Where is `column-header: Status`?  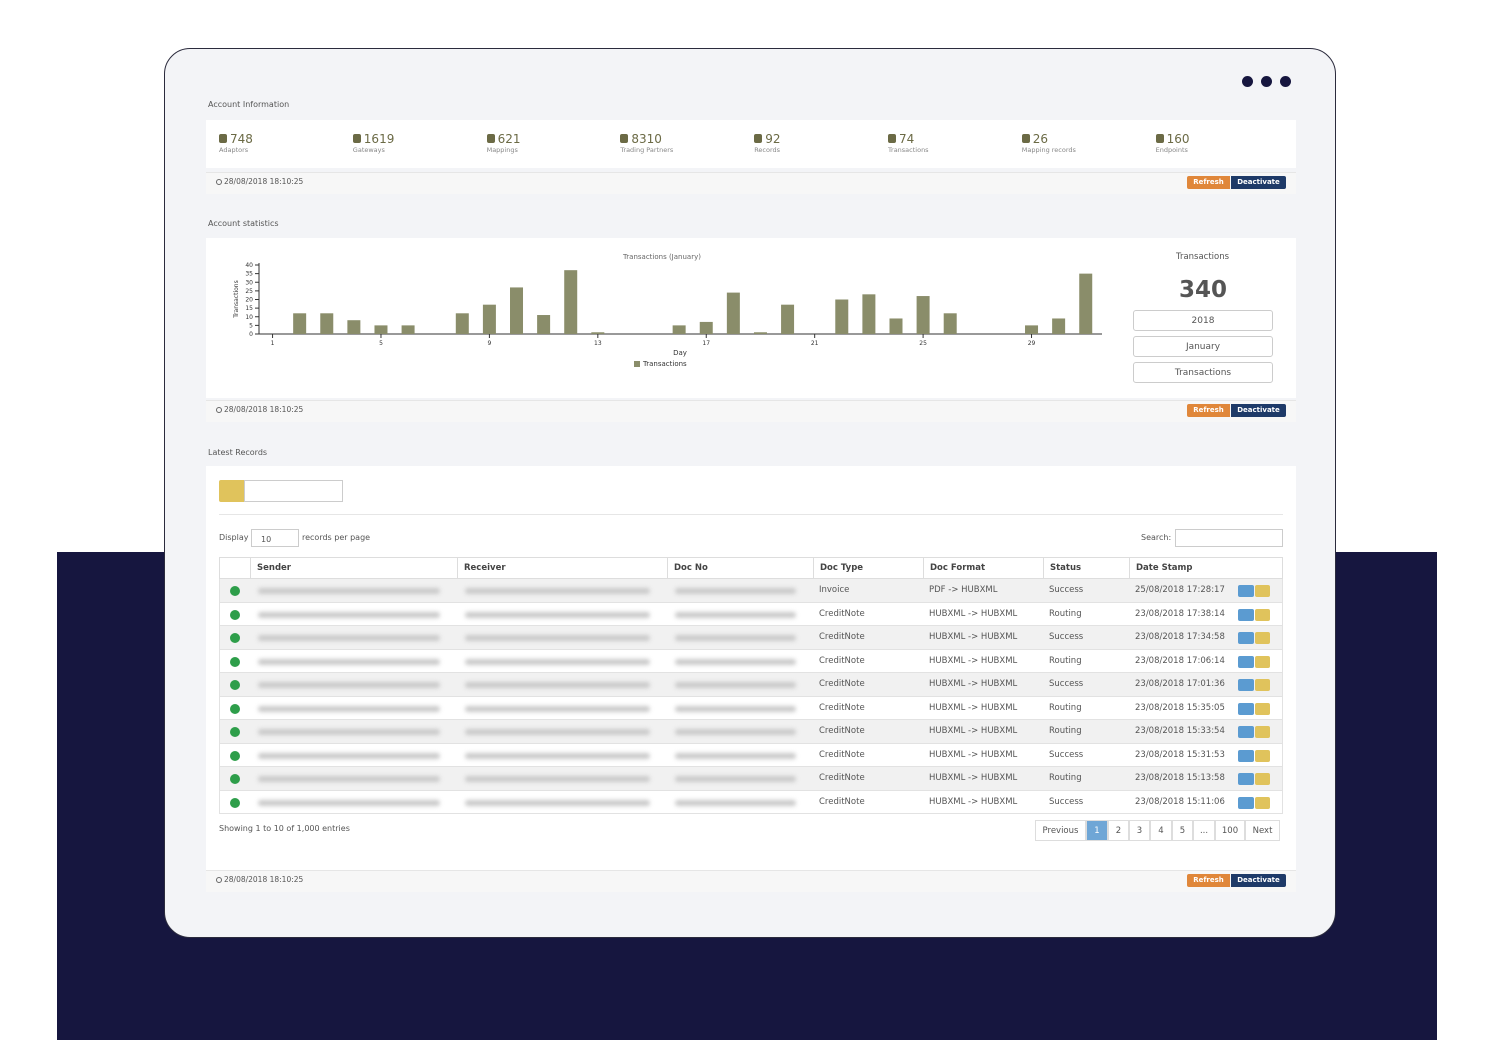 column-header: Status is located at coordinates (1086, 568).